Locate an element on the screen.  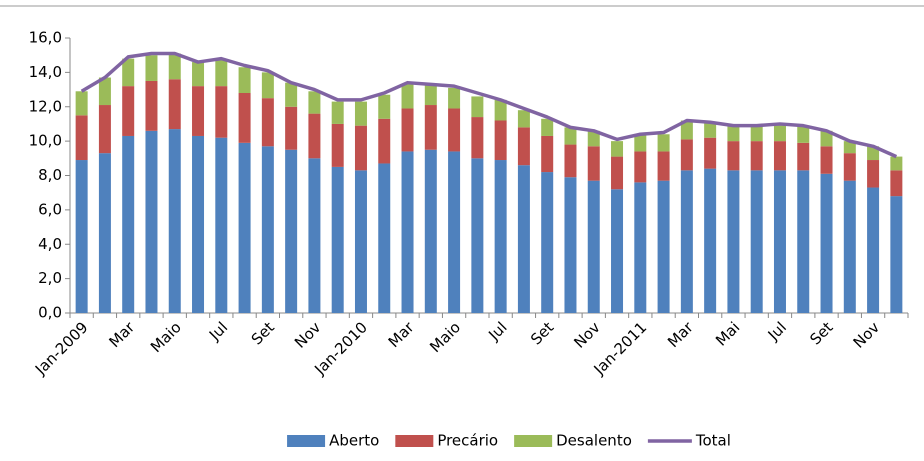
legend-label: Aberto is located at coordinates (354, 441).